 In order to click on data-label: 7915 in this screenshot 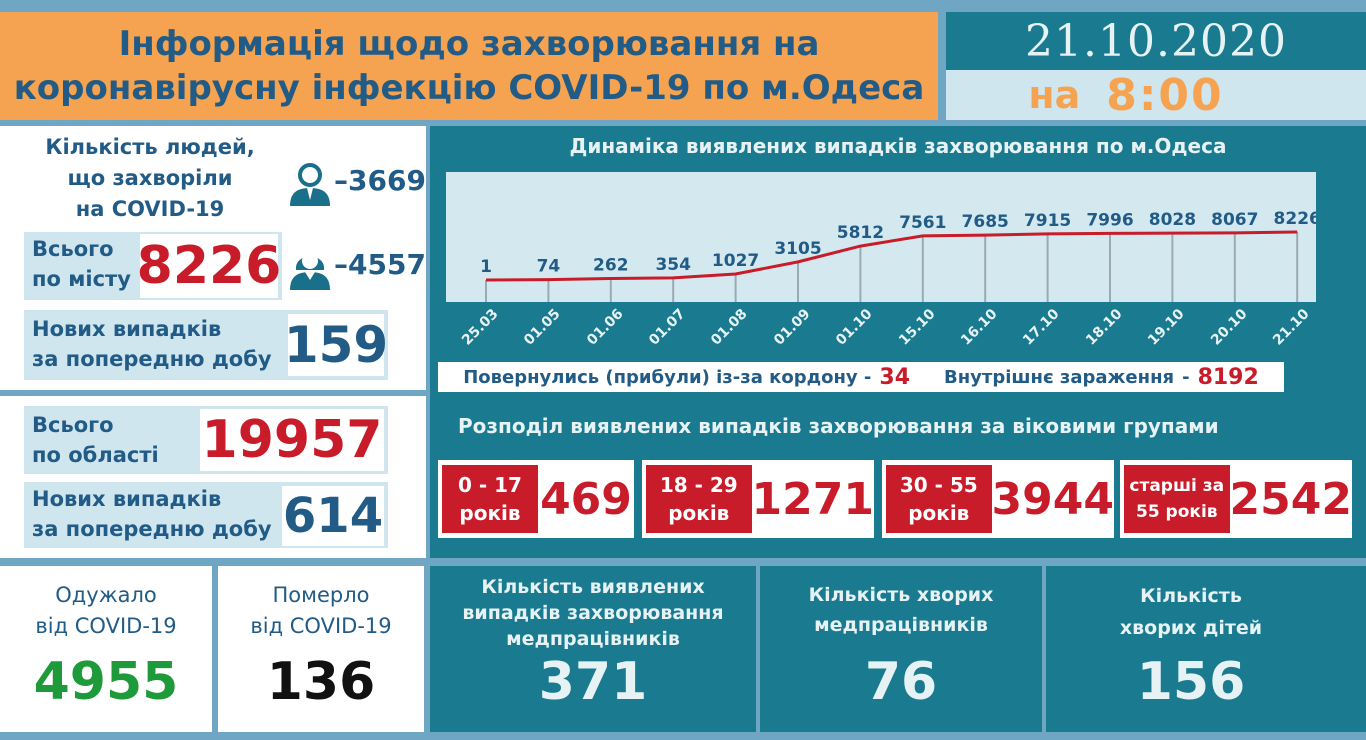, I will do `click(1047, 221)`.